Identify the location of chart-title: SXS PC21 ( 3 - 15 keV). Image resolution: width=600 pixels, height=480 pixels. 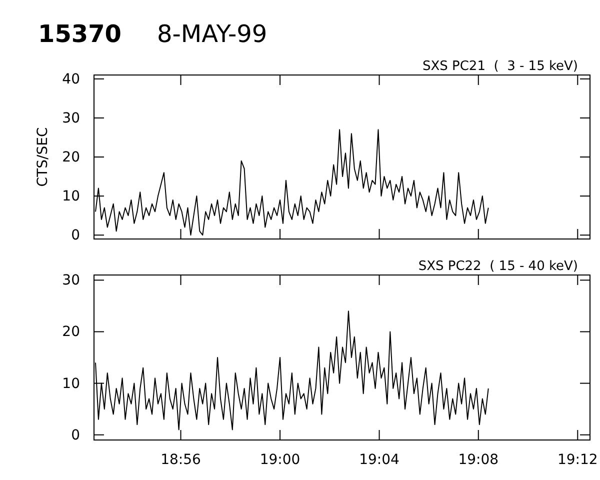
(500, 66).